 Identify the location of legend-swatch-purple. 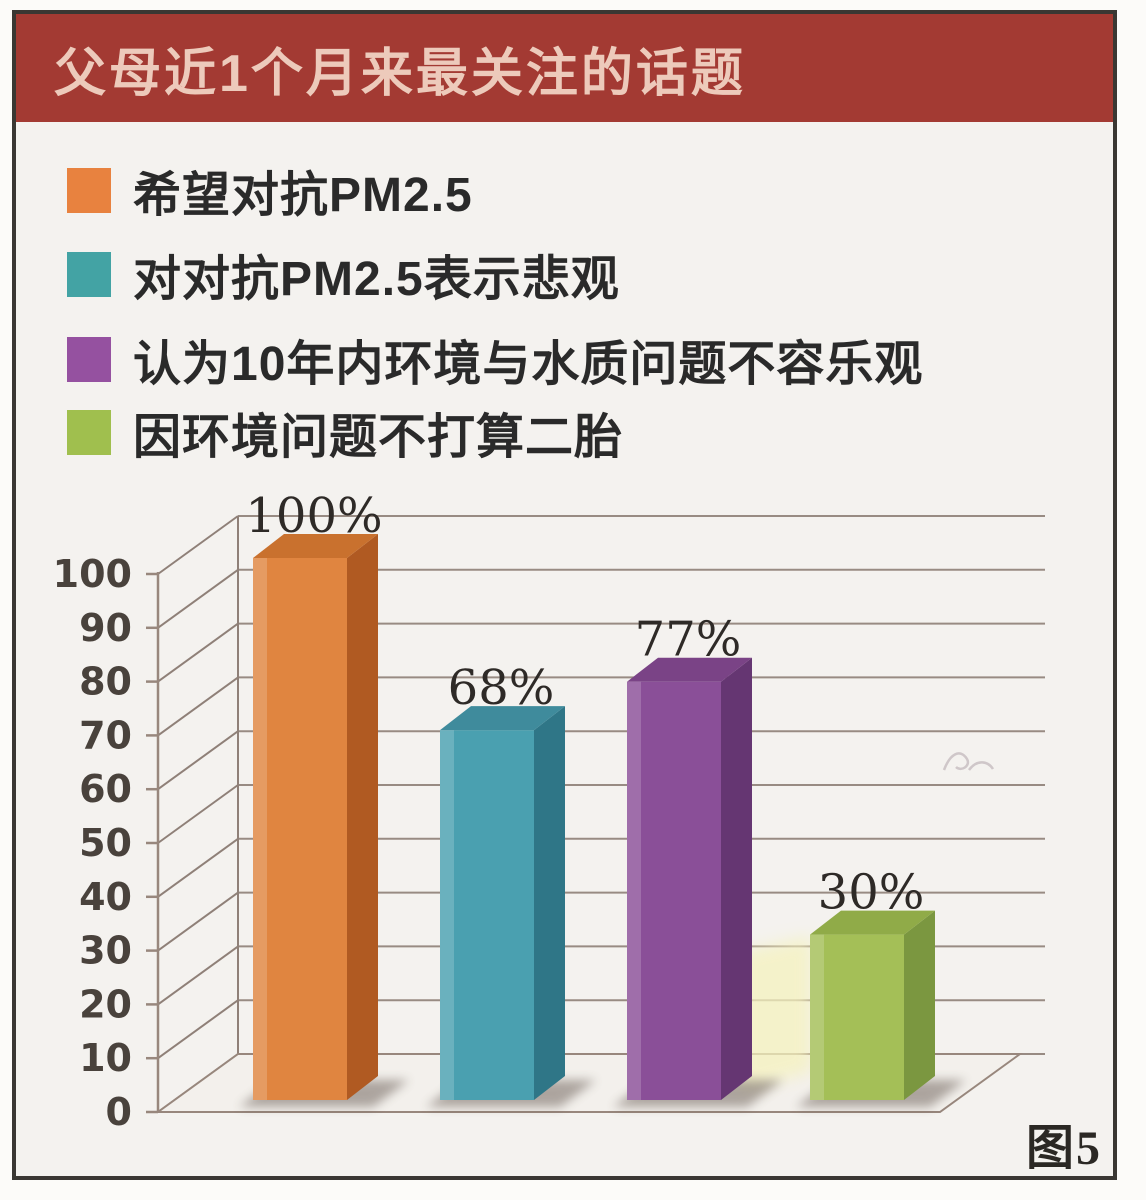
(89, 359).